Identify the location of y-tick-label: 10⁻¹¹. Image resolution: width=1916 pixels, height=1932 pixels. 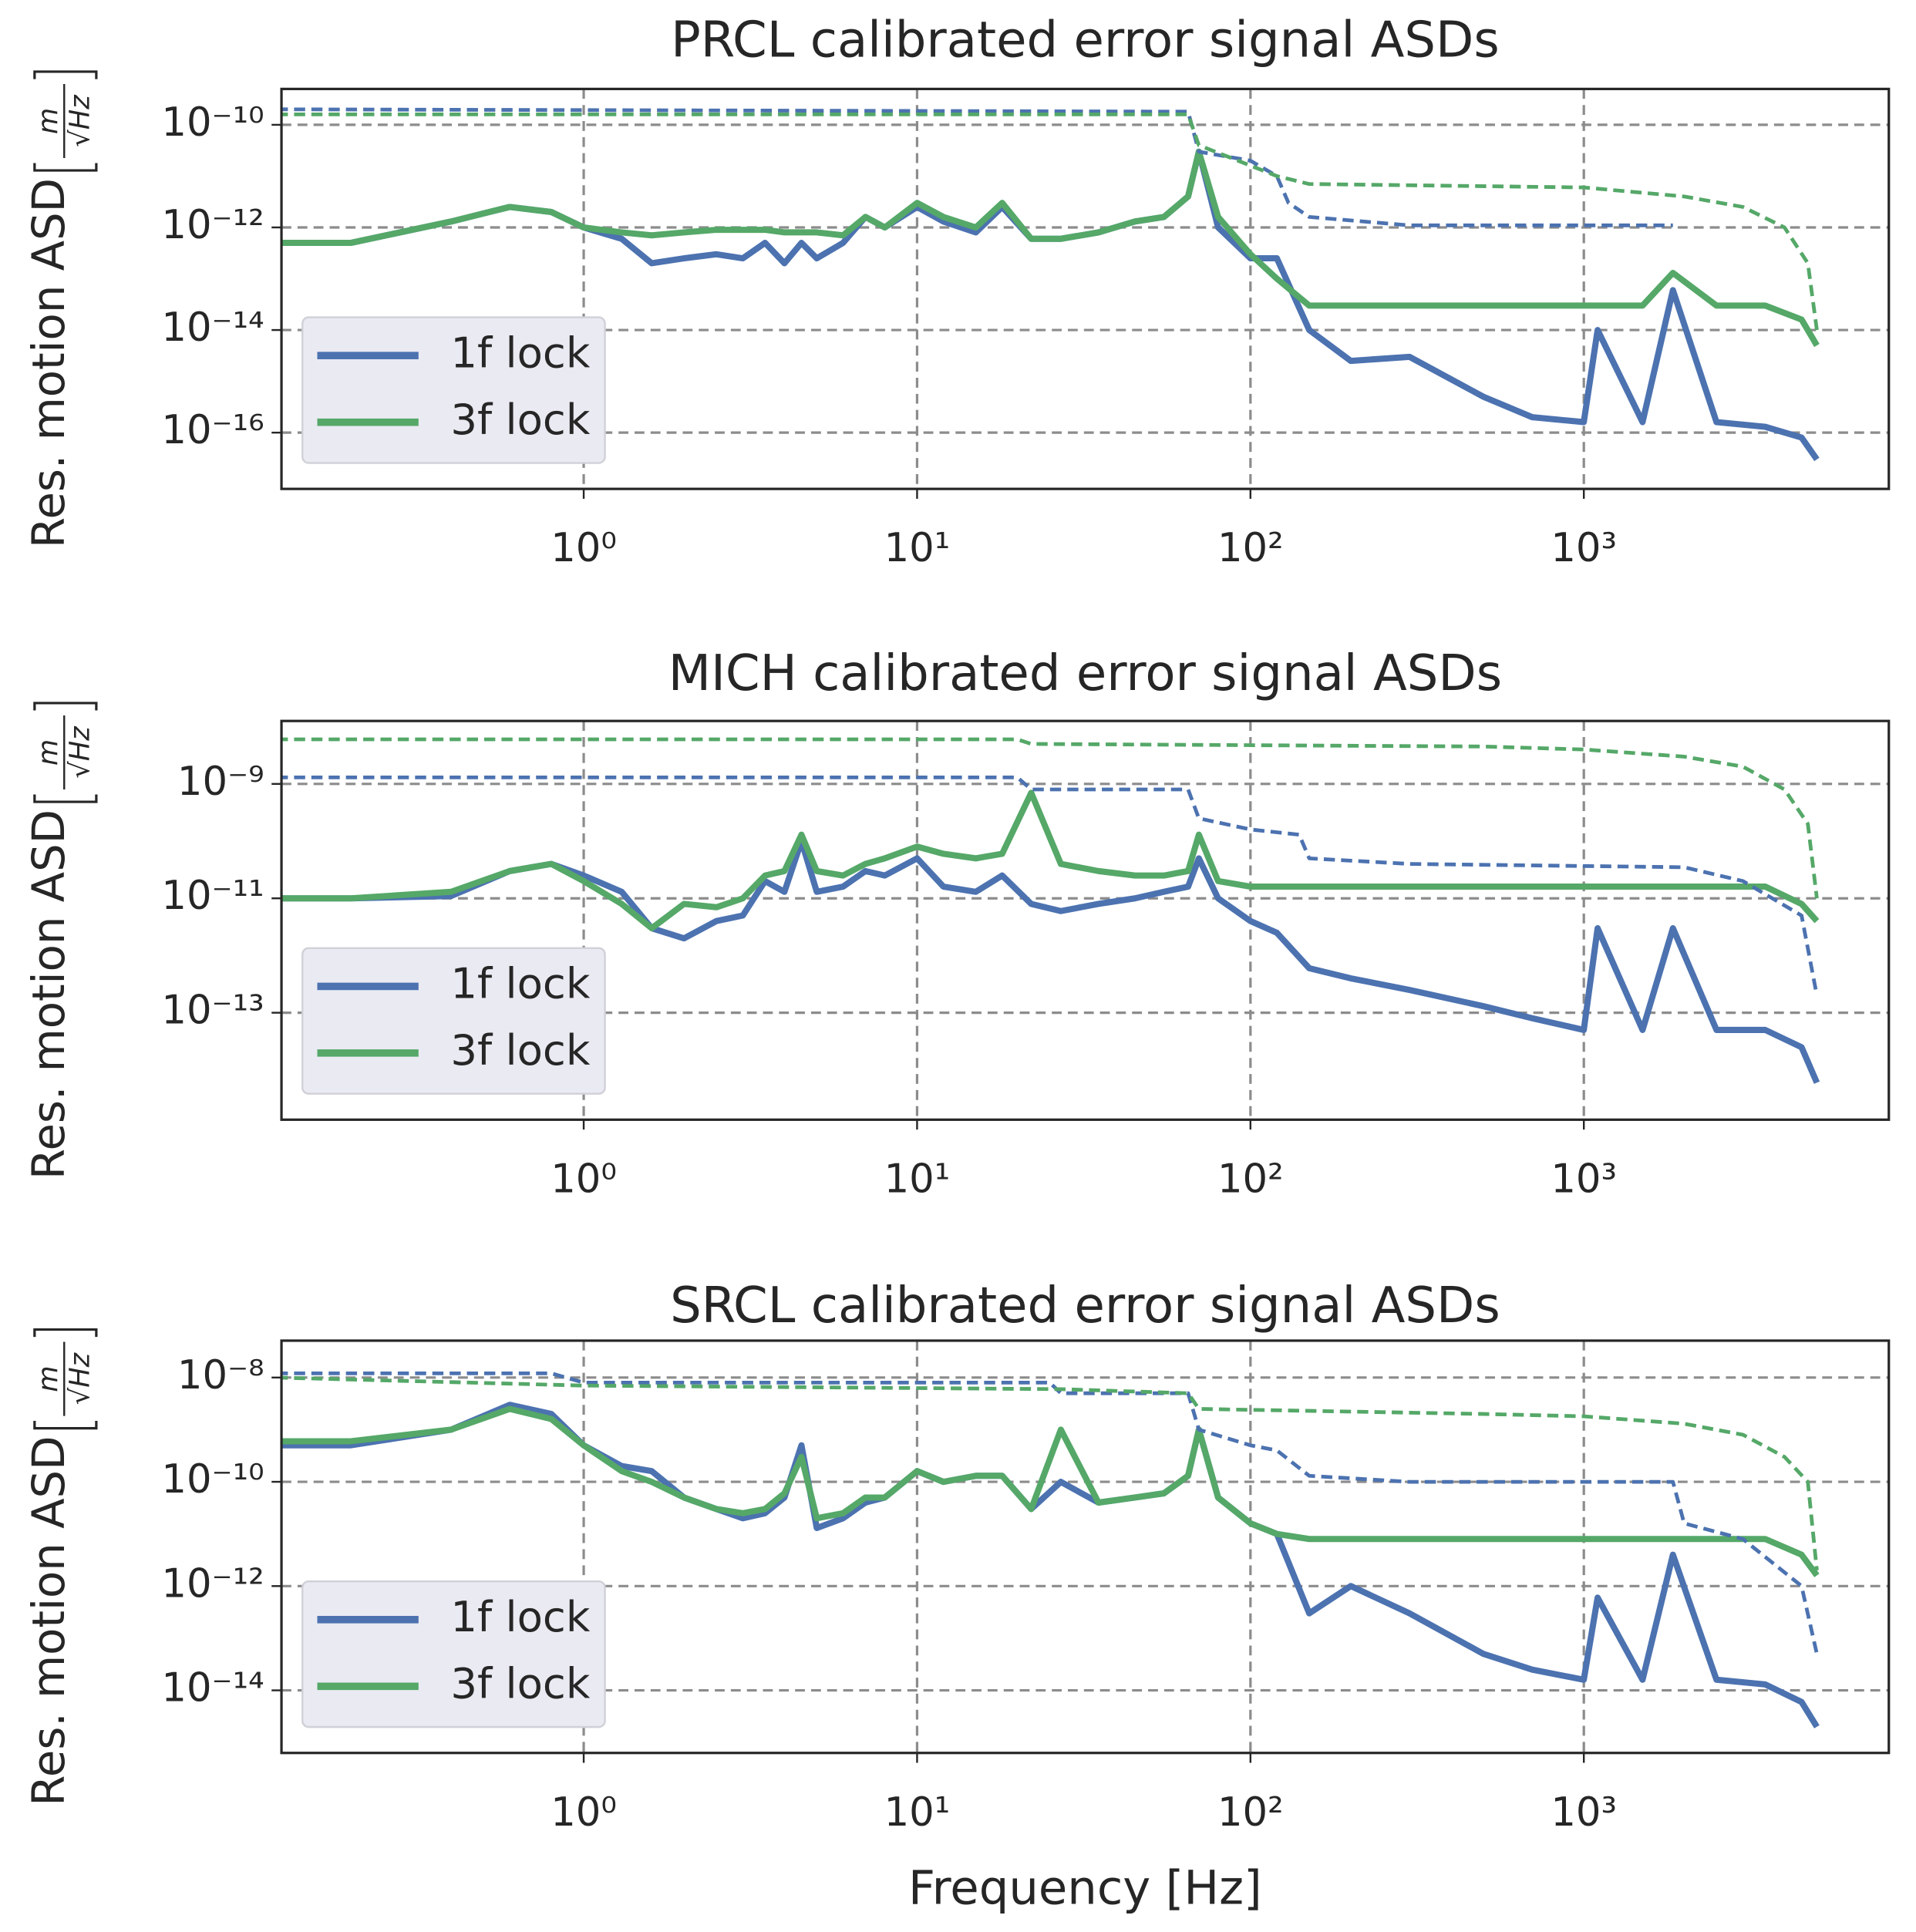
(212, 896).